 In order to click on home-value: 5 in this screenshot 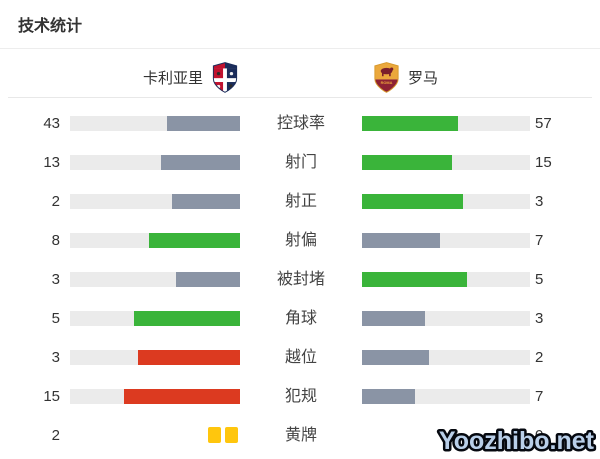, I will do `click(55, 318)`.